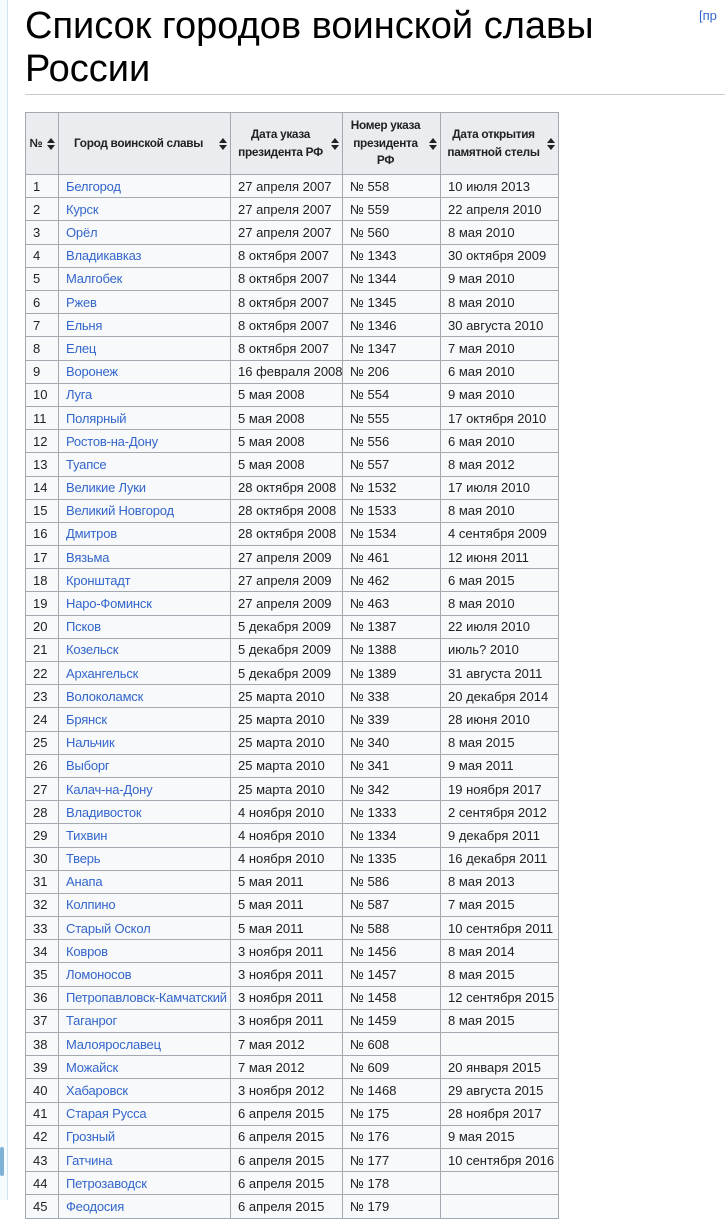  Describe the element at coordinates (92, 372) in the screenshot. I see `city-link: Воронеж` at that location.